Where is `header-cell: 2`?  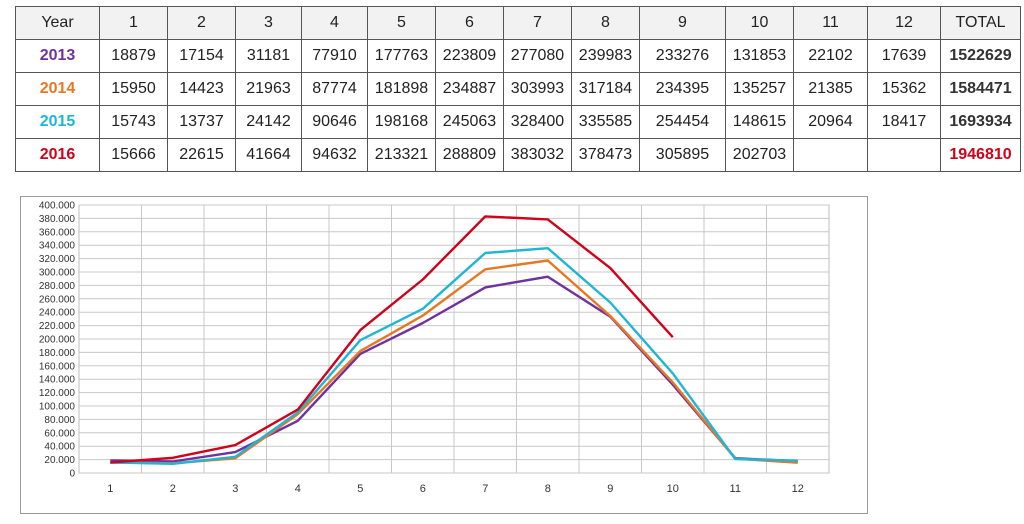
header-cell: 2 is located at coordinates (201, 23).